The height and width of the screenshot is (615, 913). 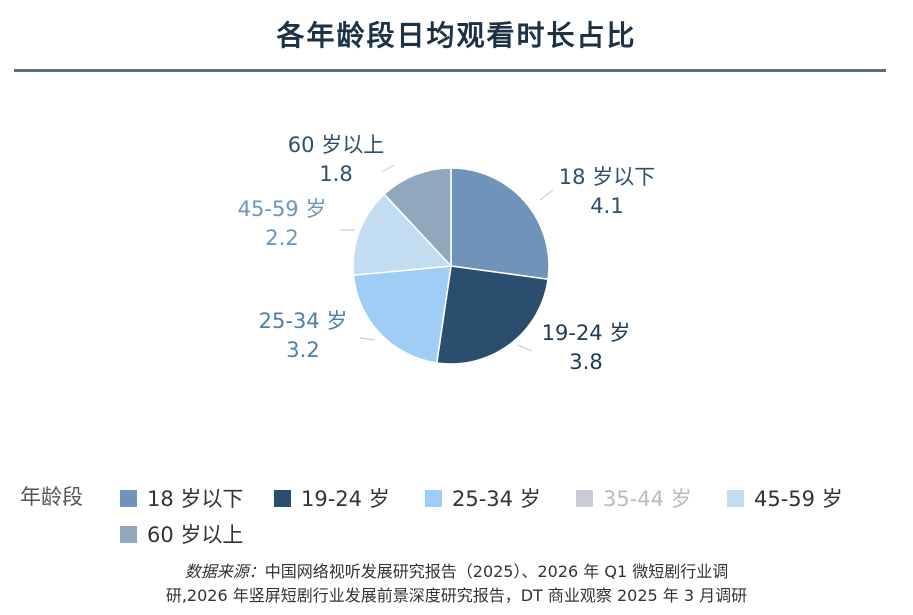 I want to click on slice-name-label: 18 岁以下, so click(x=607, y=177).